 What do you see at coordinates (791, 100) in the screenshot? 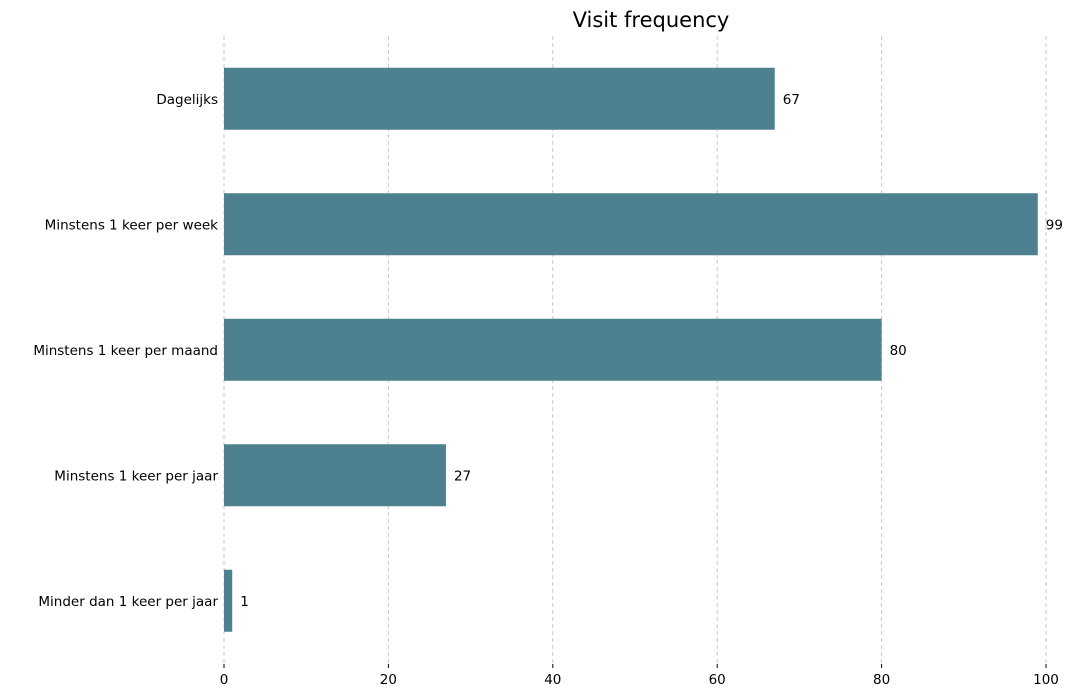
I see `data-label: 67` at bounding box center [791, 100].